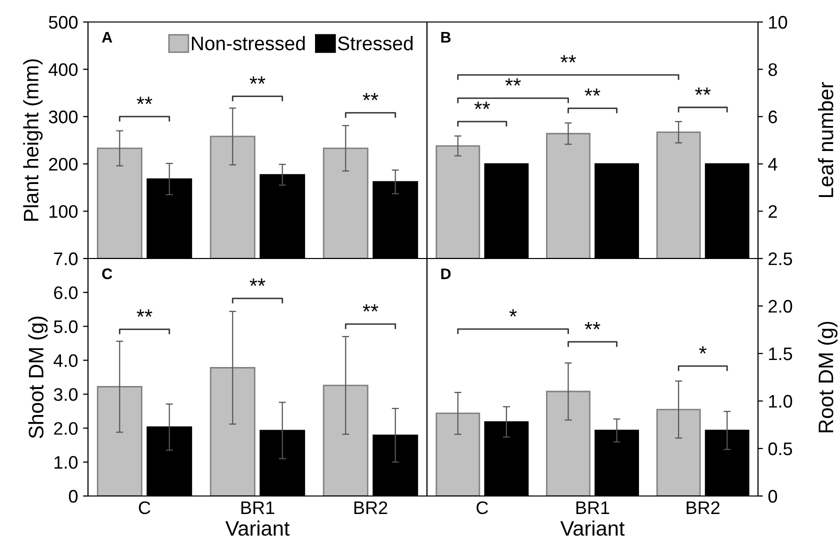  I want to click on annotation: D, so click(446, 274).